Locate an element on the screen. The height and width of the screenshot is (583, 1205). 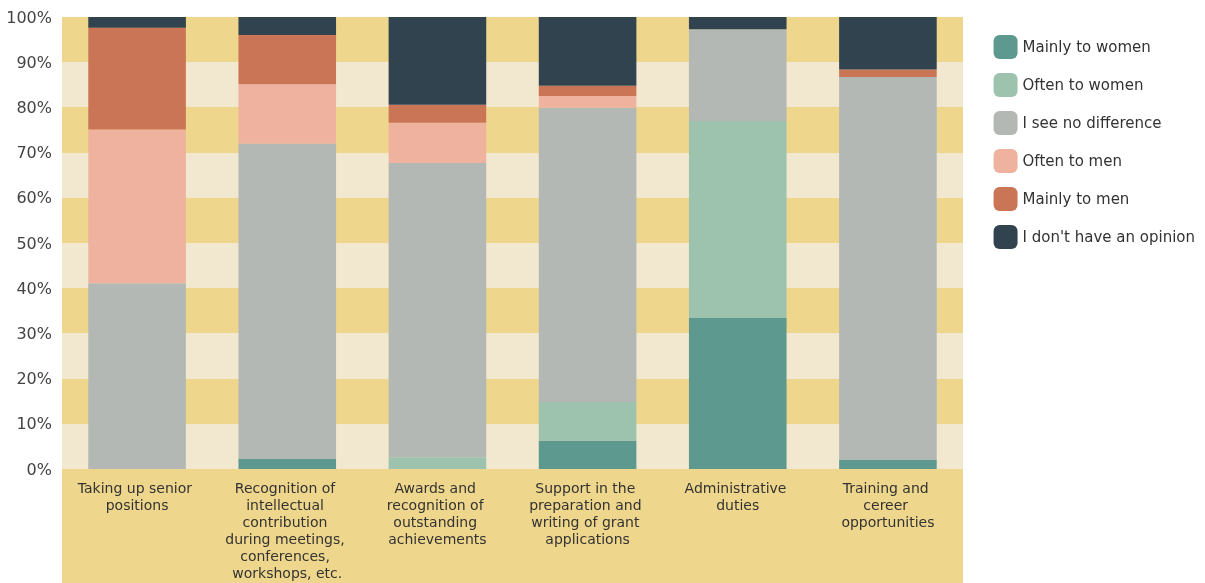
x-tick-label: Taking up senior positions is located at coordinates (136, 496).